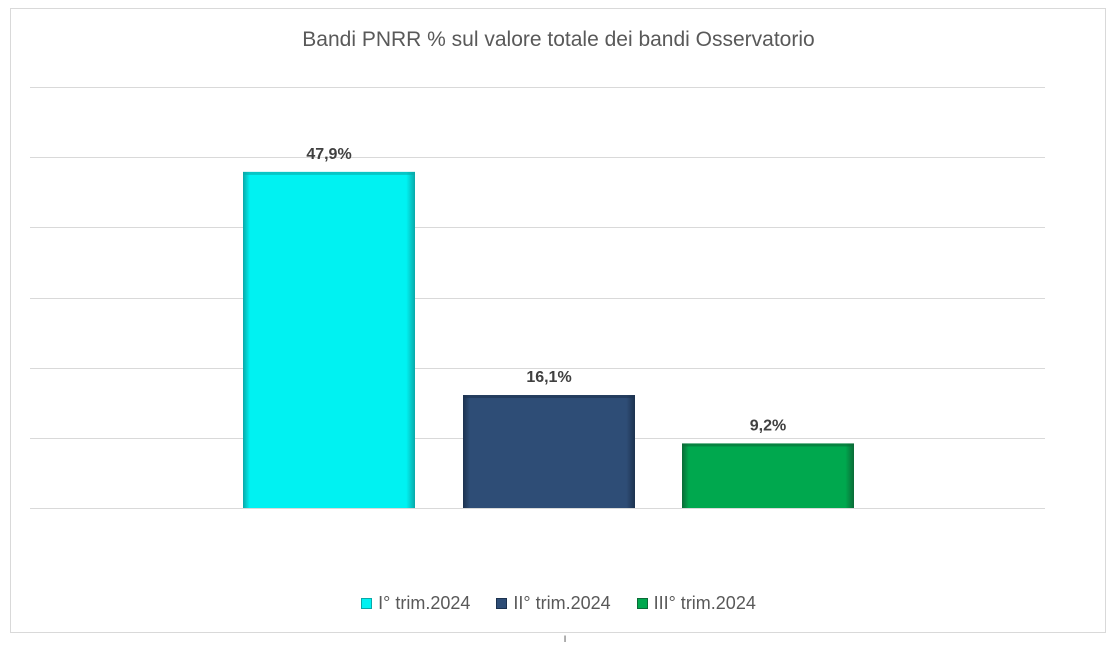 The width and height of the screenshot is (1117, 648). I want to click on legend-item-2: II° trim.2024, so click(553, 603).